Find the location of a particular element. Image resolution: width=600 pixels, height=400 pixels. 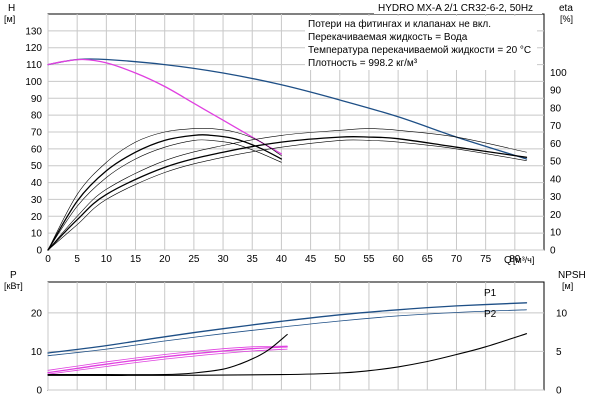

header-title-background is located at coordinates (458, 7).